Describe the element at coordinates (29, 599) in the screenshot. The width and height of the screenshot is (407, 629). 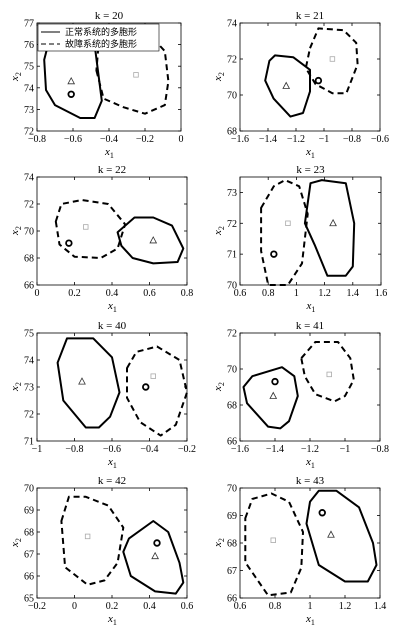
I see `y-tick-label: 65` at that location.